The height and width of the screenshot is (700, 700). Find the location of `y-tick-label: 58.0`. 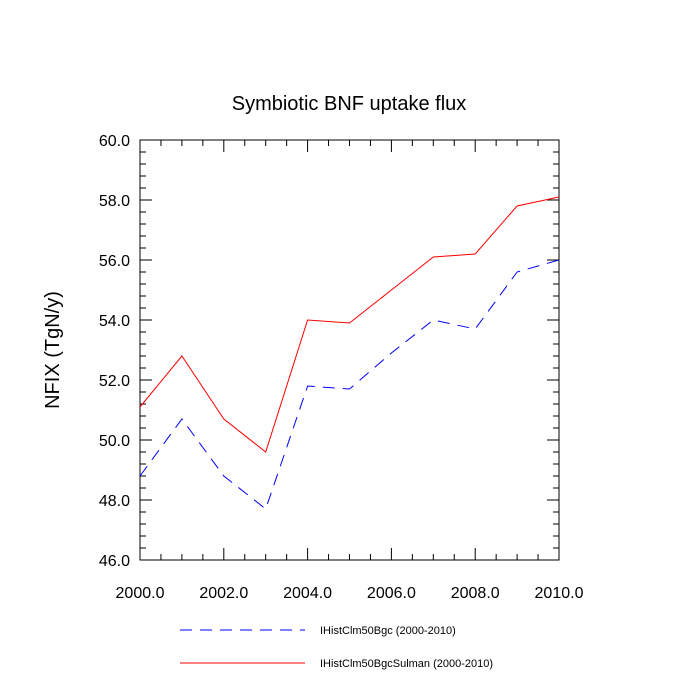

y-tick-label: 58.0 is located at coordinates (114, 201).